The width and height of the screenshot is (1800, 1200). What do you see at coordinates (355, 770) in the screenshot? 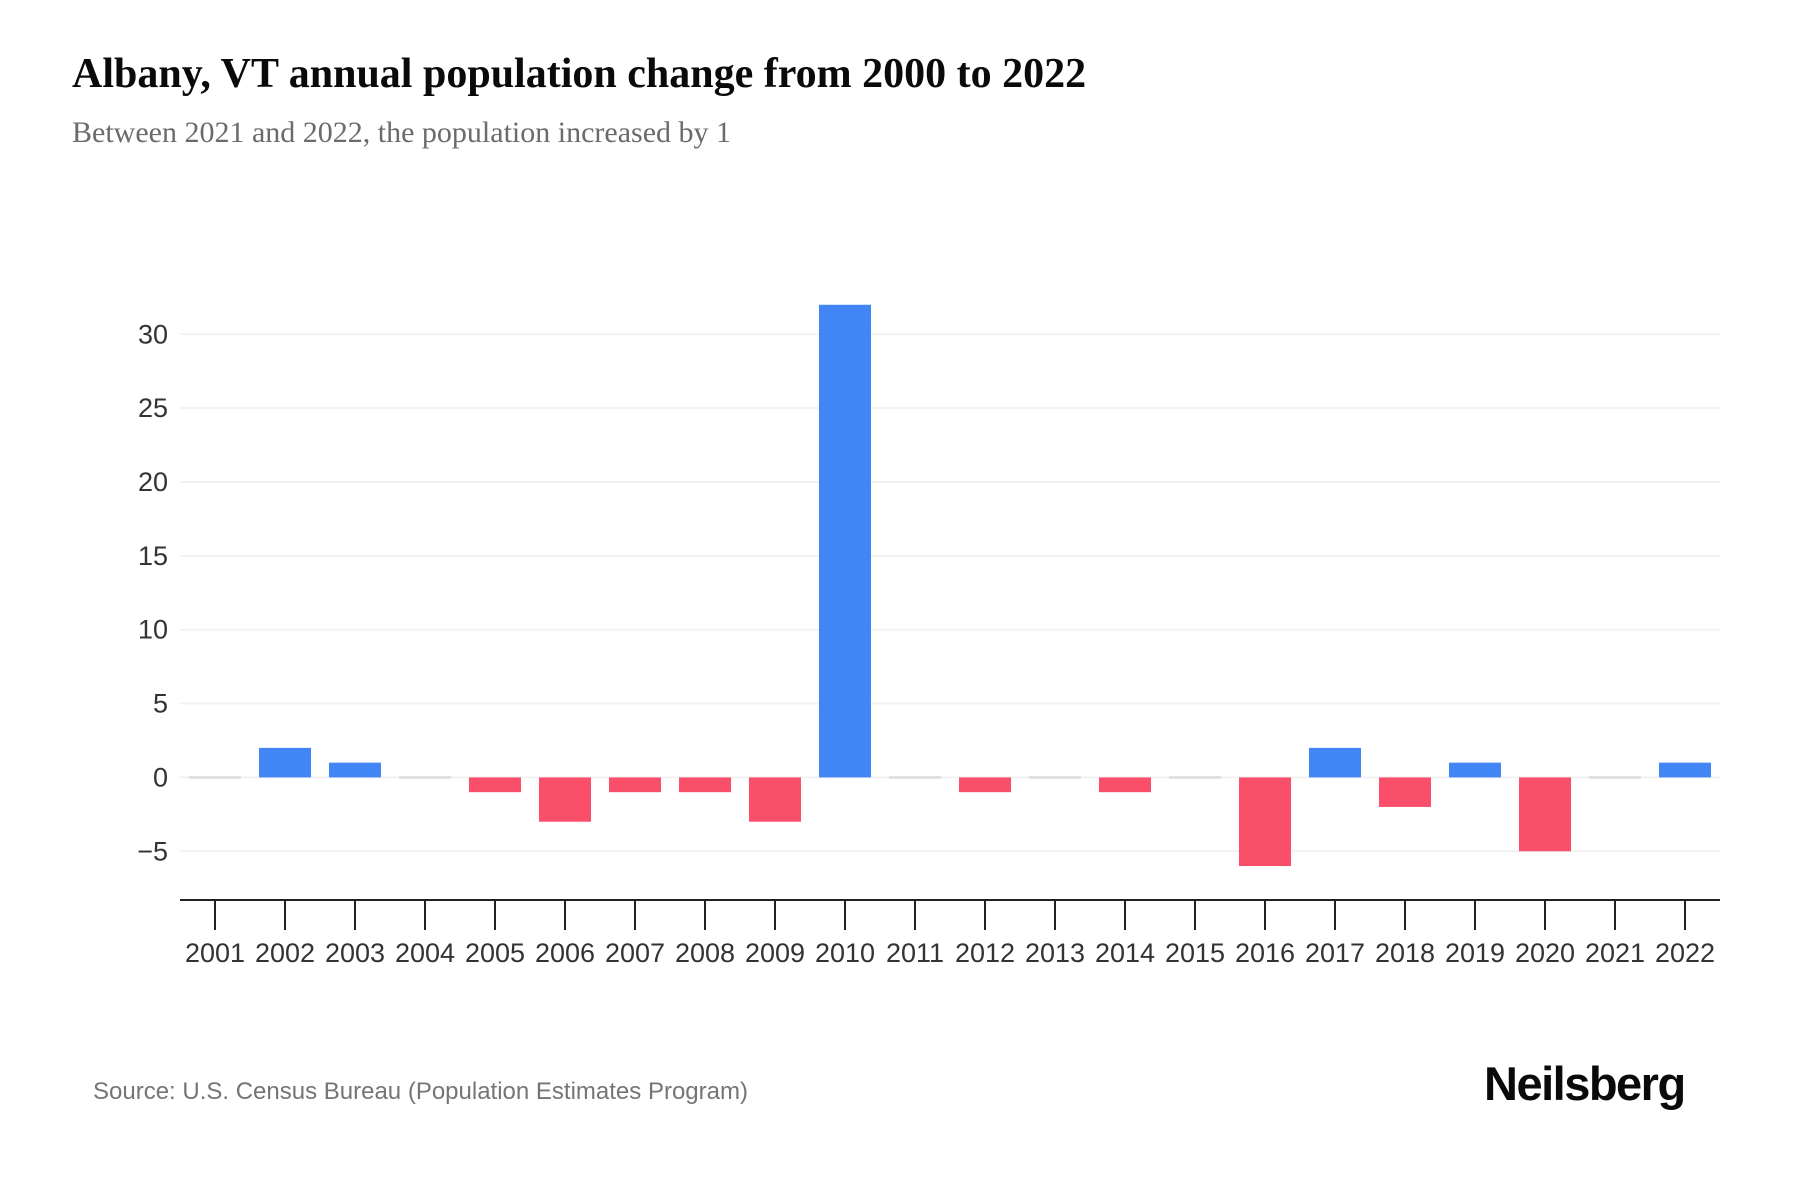
I see `bar-2003` at bounding box center [355, 770].